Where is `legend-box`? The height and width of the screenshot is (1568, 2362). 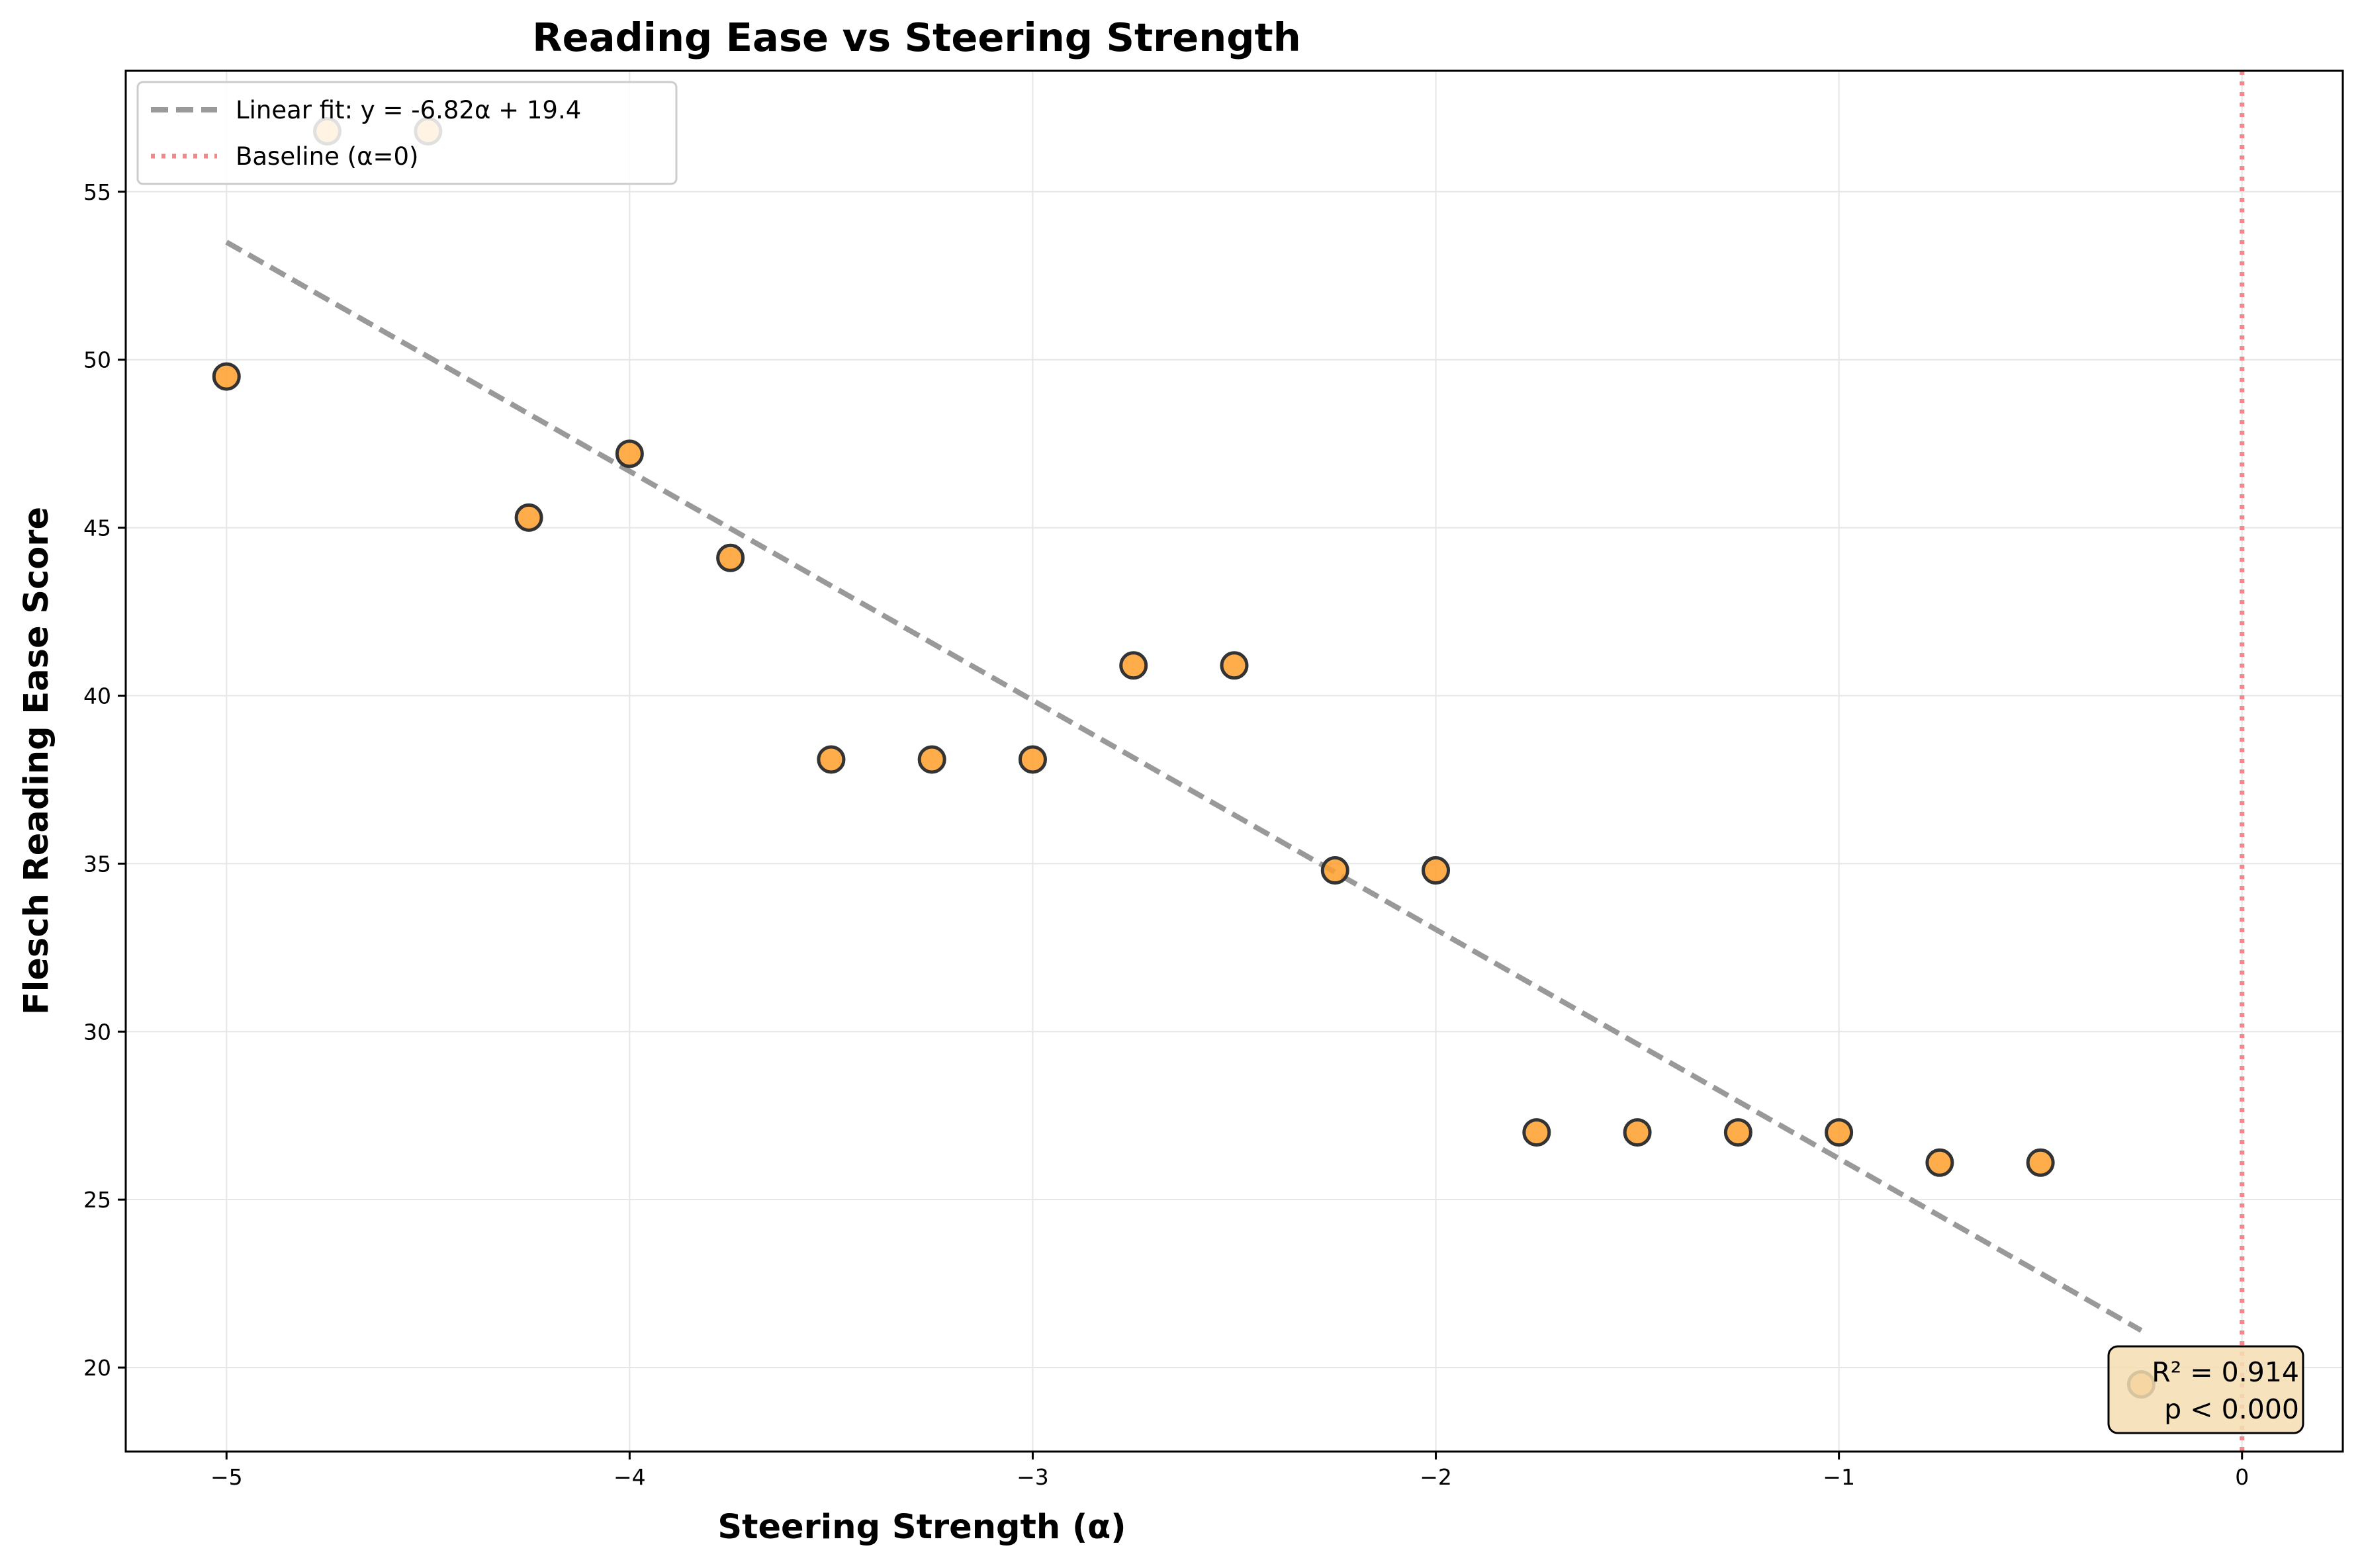
legend-box is located at coordinates (407, 133).